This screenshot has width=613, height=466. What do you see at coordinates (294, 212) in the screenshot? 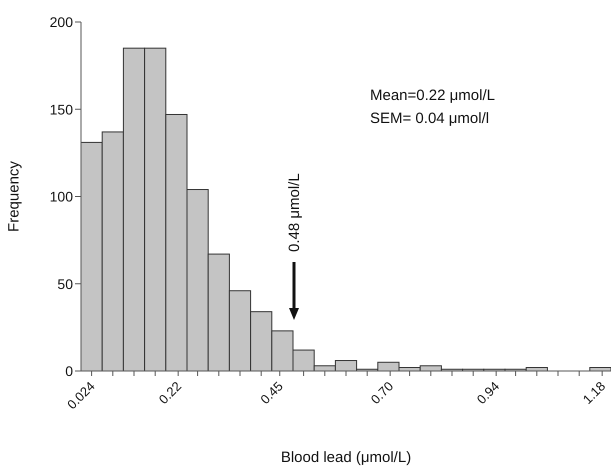
I see `annotation: 0.48 μmol/L` at bounding box center [294, 212].